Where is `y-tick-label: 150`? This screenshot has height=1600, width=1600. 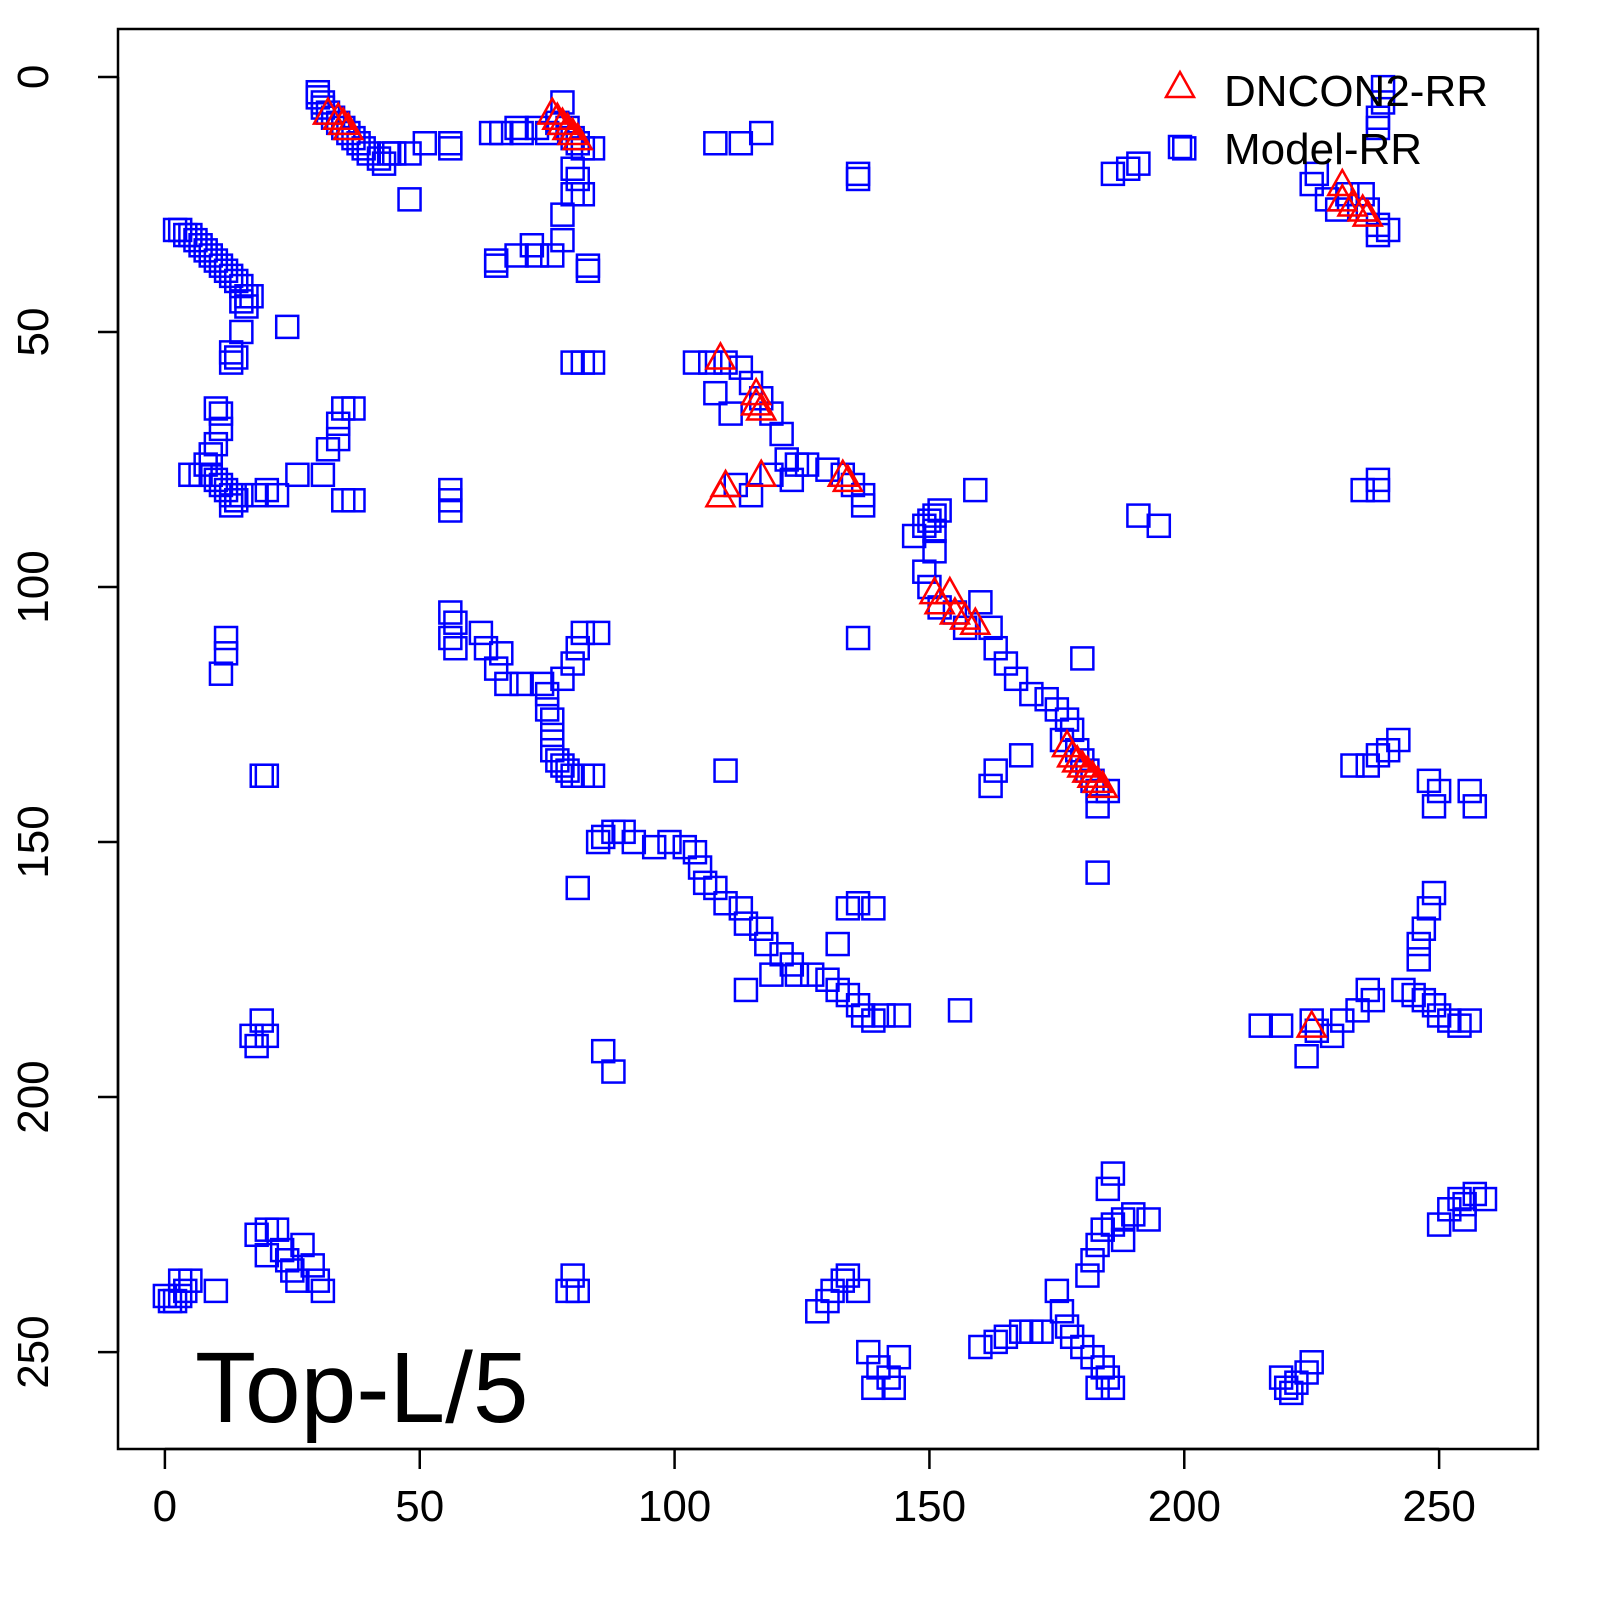 y-tick-label: 150 is located at coordinates (33, 841).